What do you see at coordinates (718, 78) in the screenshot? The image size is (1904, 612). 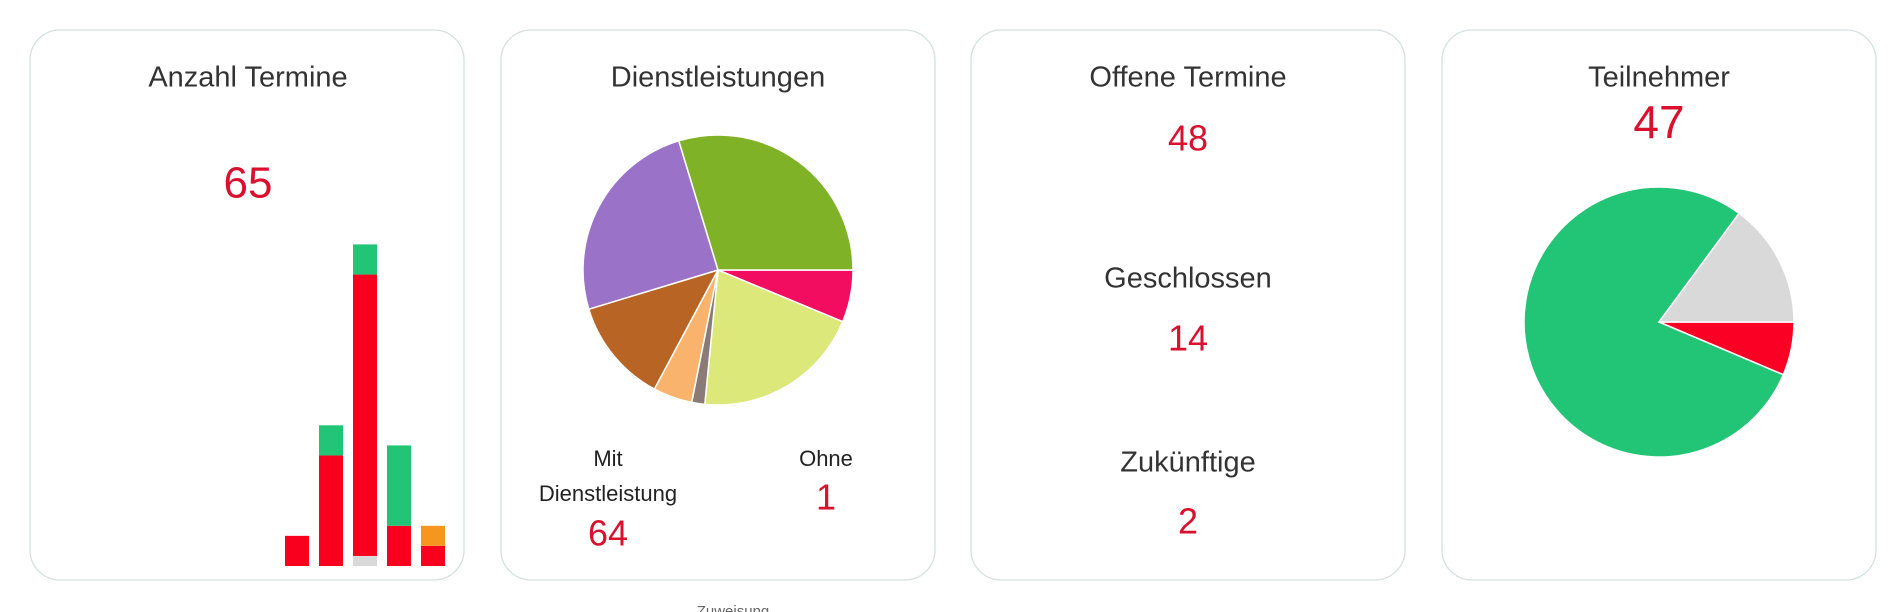 I see `card-title: Dienstleistungen` at bounding box center [718, 78].